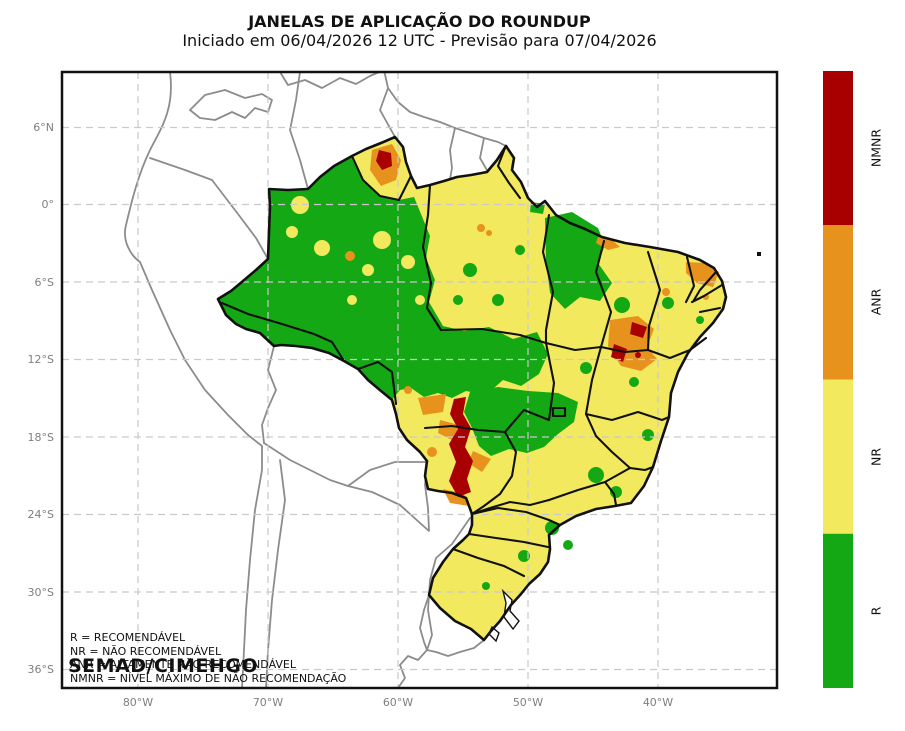 The width and height of the screenshot is (905, 731). What do you see at coordinates (183, 665) in the screenshot?
I see `legend-line-anr: ANR = ALTAMENTE NÃO RECOMENDÁVEL` at bounding box center [183, 665].